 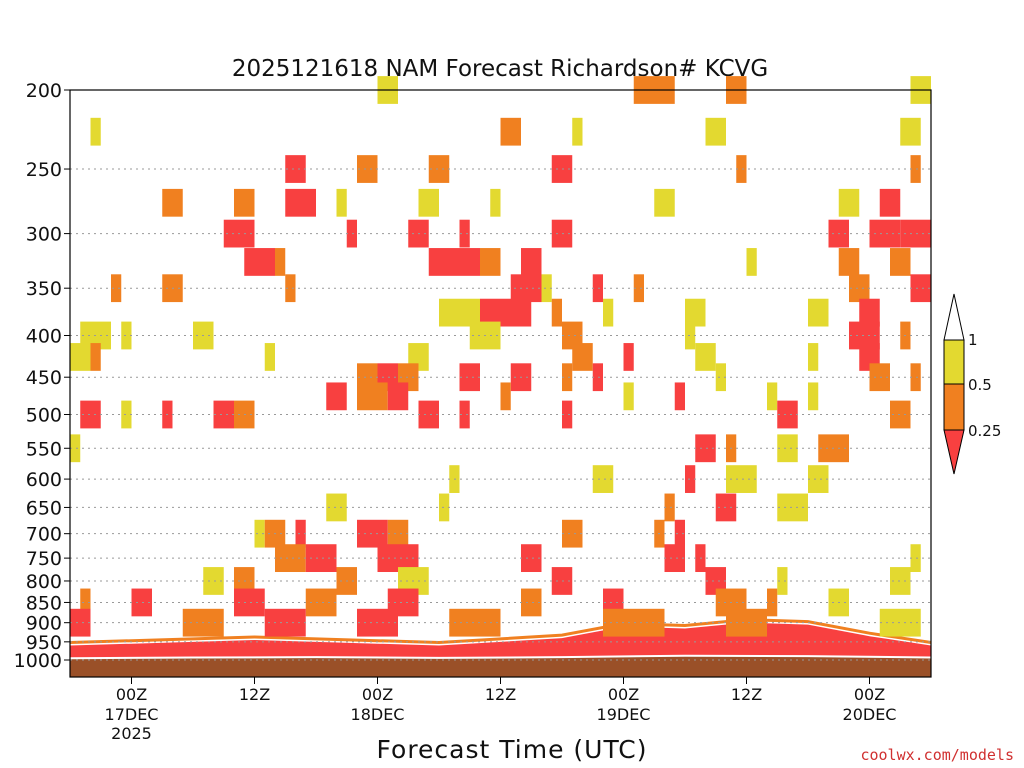 What do you see at coordinates (954, 317) in the screenshot?
I see `legend-arrow-top` at bounding box center [954, 317].